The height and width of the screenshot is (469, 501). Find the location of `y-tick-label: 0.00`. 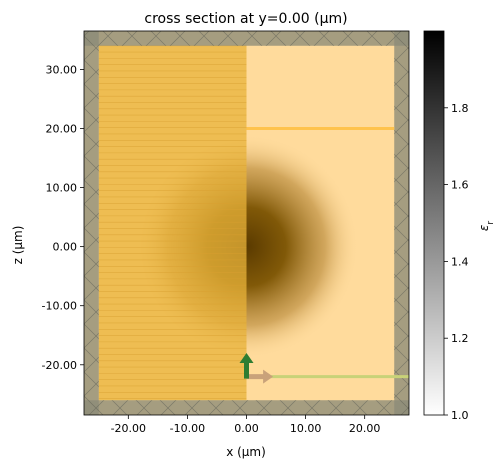

y-tick-label: 0.00 is located at coordinates (65, 247).